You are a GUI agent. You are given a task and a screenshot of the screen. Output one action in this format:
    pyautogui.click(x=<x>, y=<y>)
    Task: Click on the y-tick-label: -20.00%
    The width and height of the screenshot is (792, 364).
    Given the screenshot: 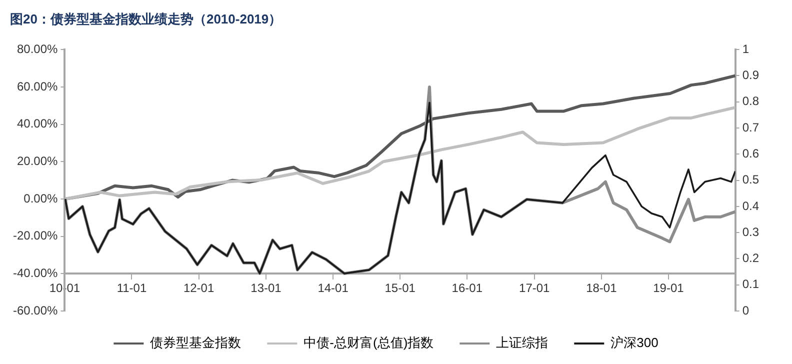 What is the action you would take?
    pyautogui.click(x=35, y=235)
    